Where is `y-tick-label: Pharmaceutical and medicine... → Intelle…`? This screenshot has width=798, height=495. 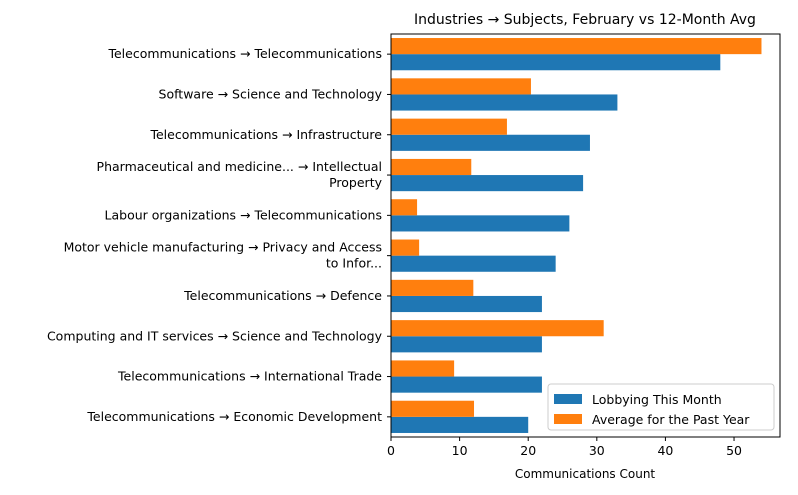 y-tick-label: Pharmaceutical and medicine... → Intelle… is located at coordinates (240, 174).